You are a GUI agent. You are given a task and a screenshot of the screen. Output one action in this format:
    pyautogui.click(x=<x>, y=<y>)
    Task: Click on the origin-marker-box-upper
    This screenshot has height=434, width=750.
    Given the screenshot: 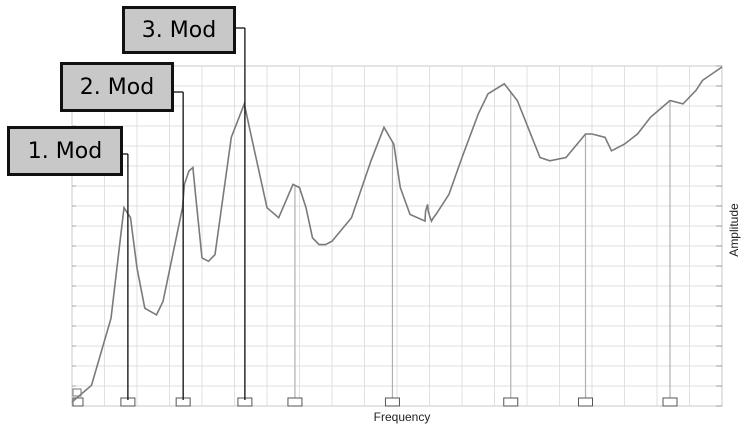 What is the action you would take?
    pyautogui.click(x=77, y=392)
    